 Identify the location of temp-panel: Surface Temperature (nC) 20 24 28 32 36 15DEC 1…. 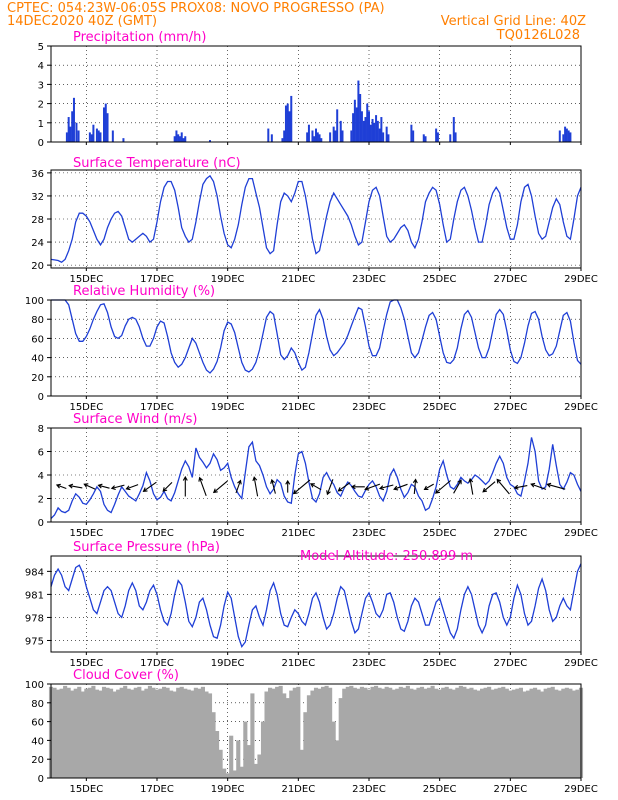
(314, 220).